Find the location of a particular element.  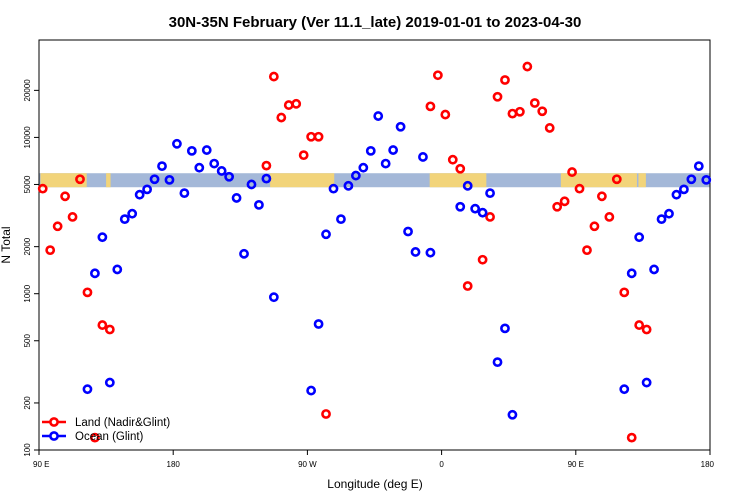

y-tick-label: 20000 is located at coordinates (27, 90).